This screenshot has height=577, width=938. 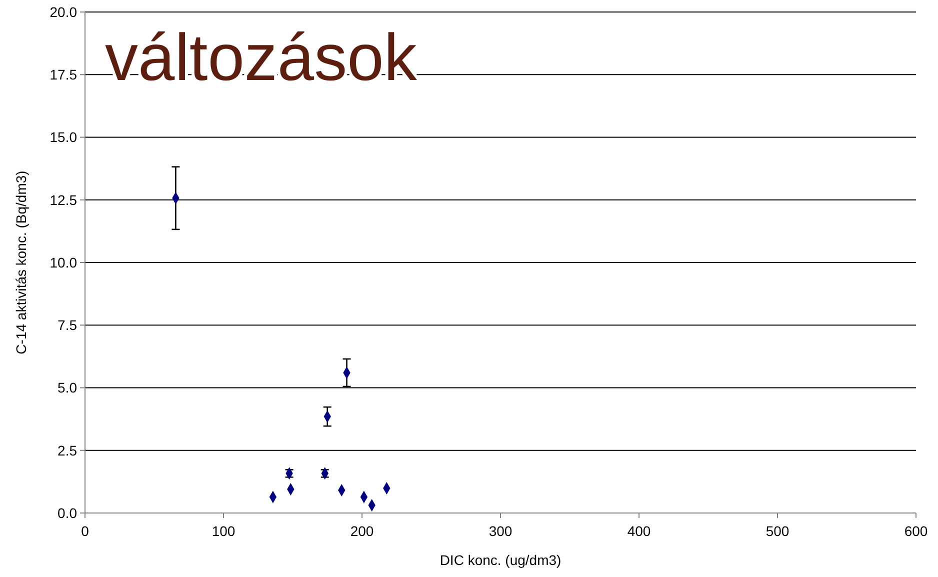 I want to click on y-tick-label: 0.0, so click(x=68, y=512).